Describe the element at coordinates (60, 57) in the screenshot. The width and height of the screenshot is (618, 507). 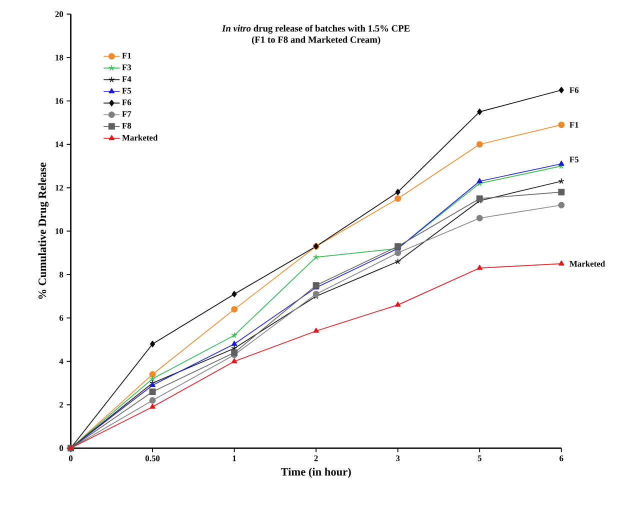
I see `y-tick-label: 18` at that location.